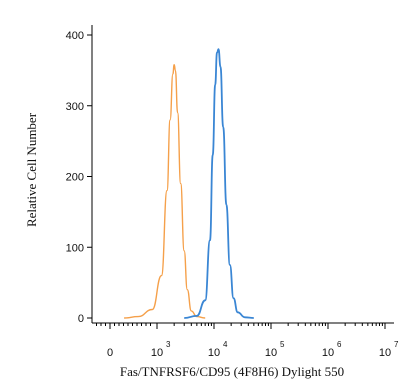 The height and width of the screenshot is (383, 399). What do you see at coordinates (396, 344) in the screenshot?
I see `x-tick-exponent: 7` at bounding box center [396, 344].